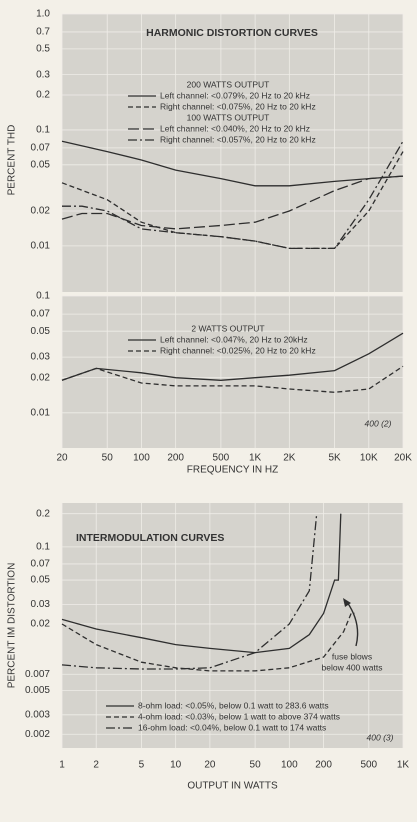 This screenshot has width=417, height=822. I want to click on y-axis-label: PERCENT IM DISTORTION, so click(12, 626).